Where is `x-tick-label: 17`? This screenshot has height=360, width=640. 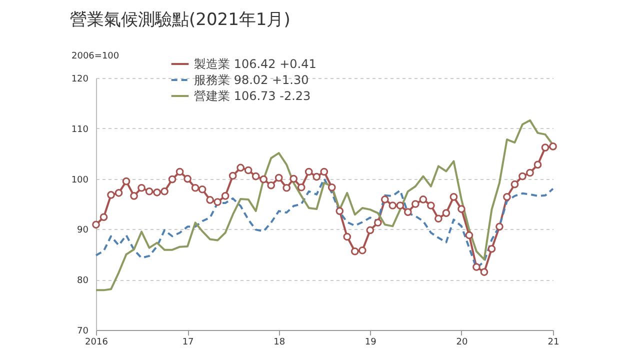
x-tick-label: 17 is located at coordinates (188, 343).